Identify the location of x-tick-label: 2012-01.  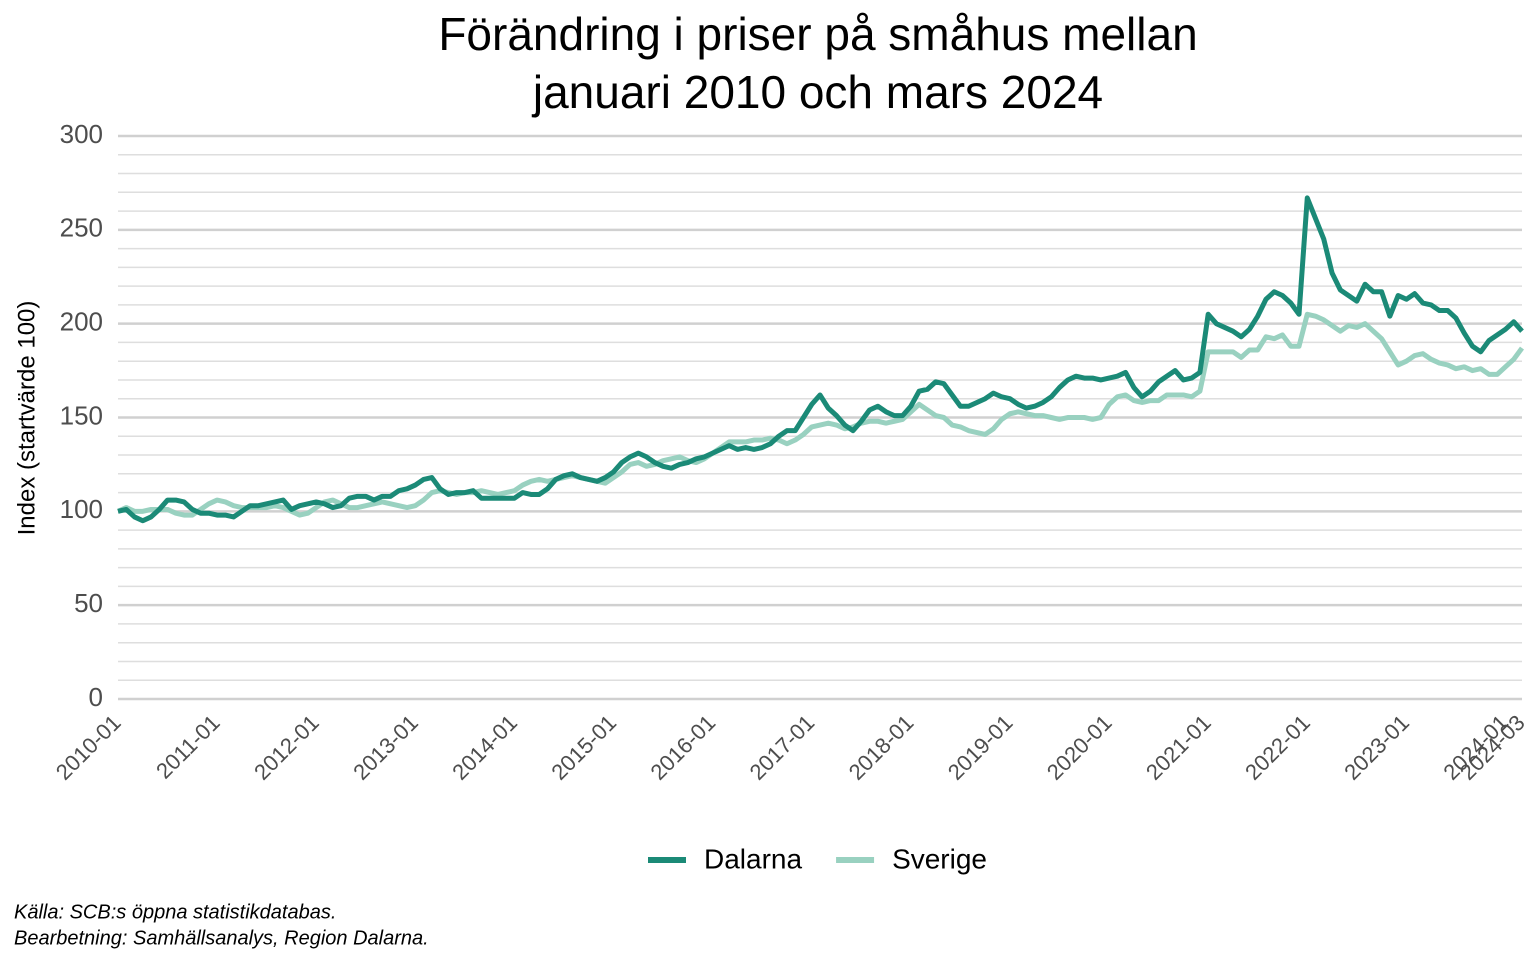
(286, 747).